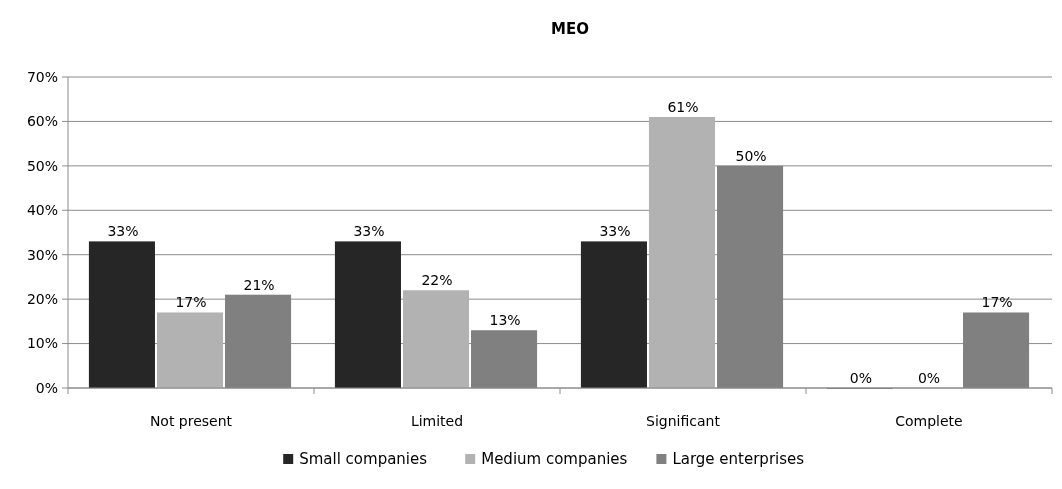 This screenshot has height=489, width=1062. What do you see at coordinates (42, 299) in the screenshot?
I see `y-tick-label: 20%` at bounding box center [42, 299].